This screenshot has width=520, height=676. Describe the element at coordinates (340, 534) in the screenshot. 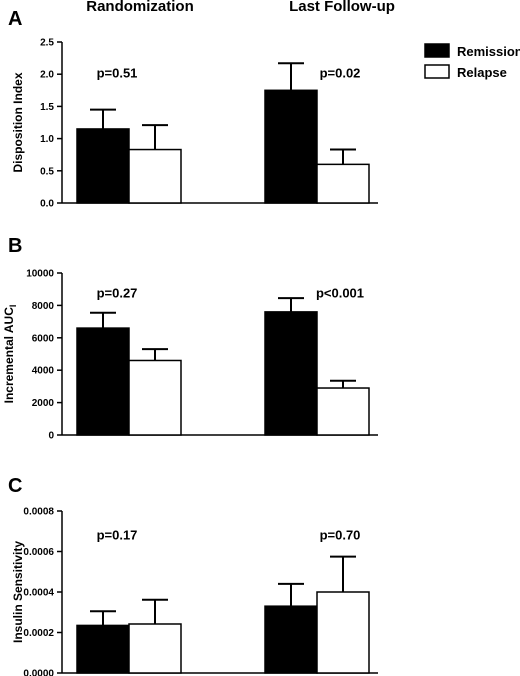

I see `p-value-annotation: p=0.70` at that location.